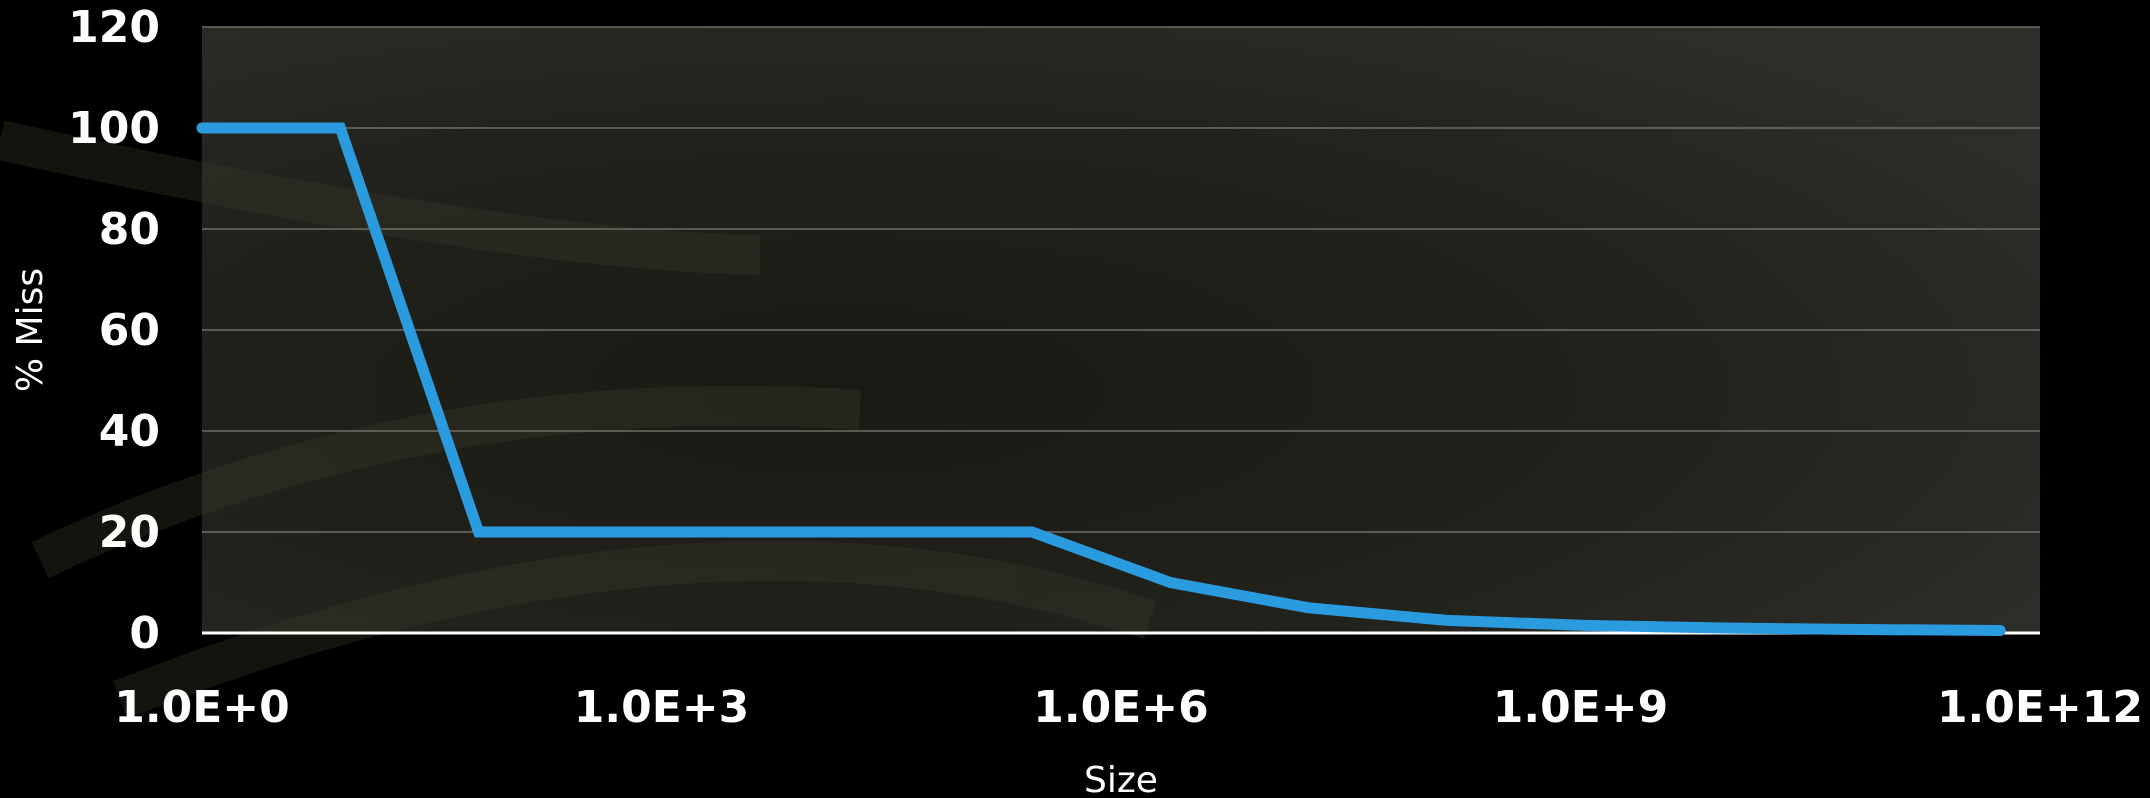 The height and width of the screenshot is (798, 2150). I want to click on x-tick-label: 1.0E+3, so click(661, 707).